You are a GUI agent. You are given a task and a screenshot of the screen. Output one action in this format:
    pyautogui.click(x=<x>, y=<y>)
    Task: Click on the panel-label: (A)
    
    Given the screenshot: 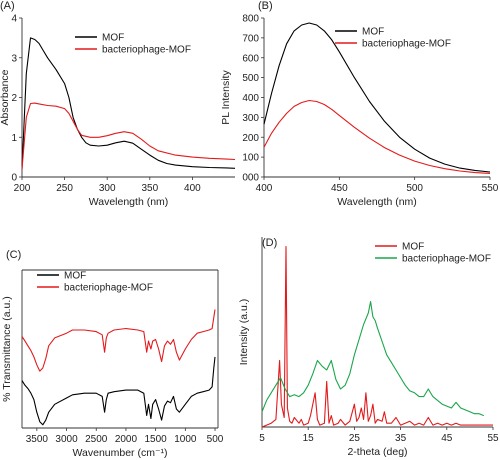 What is the action you would take?
    pyautogui.click(x=7, y=6)
    